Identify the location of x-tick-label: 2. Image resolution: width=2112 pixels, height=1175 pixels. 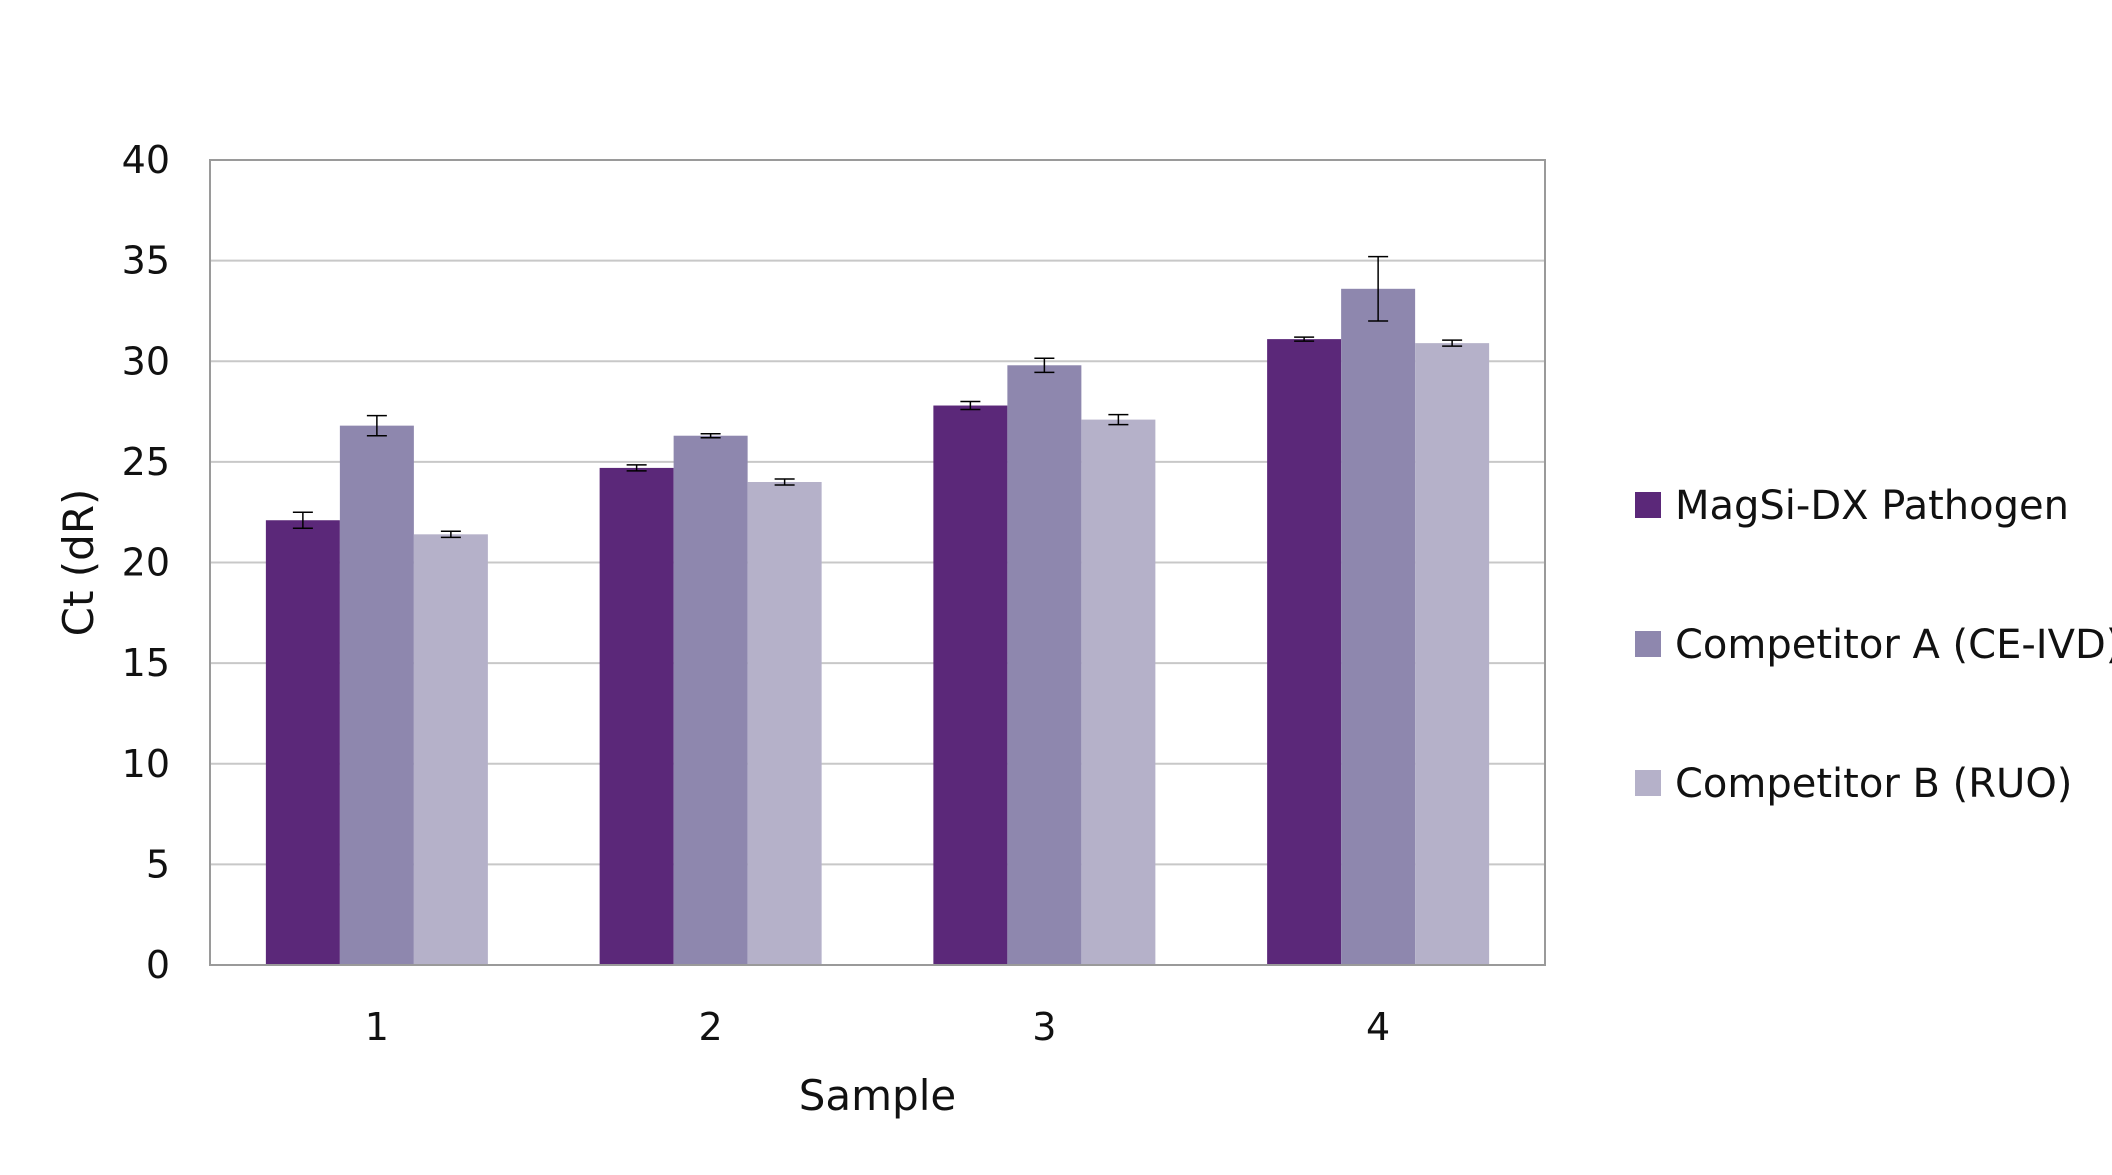
(711, 1027).